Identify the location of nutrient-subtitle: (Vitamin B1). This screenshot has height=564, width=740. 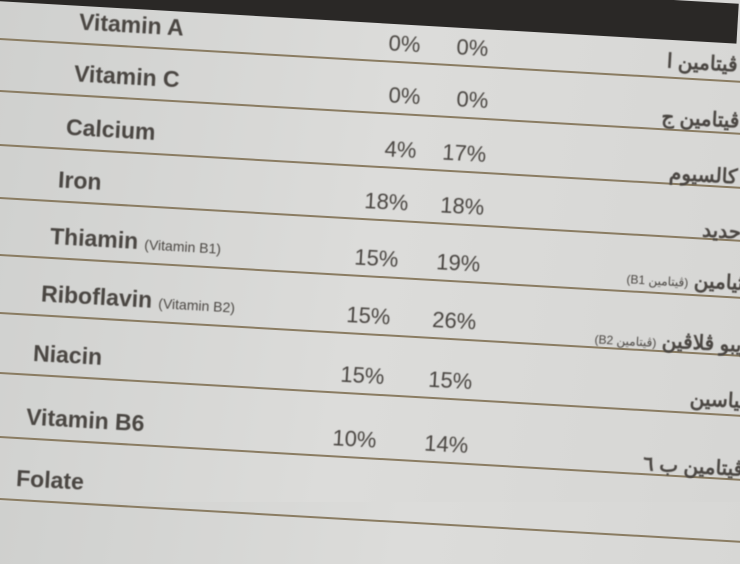
(182, 246).